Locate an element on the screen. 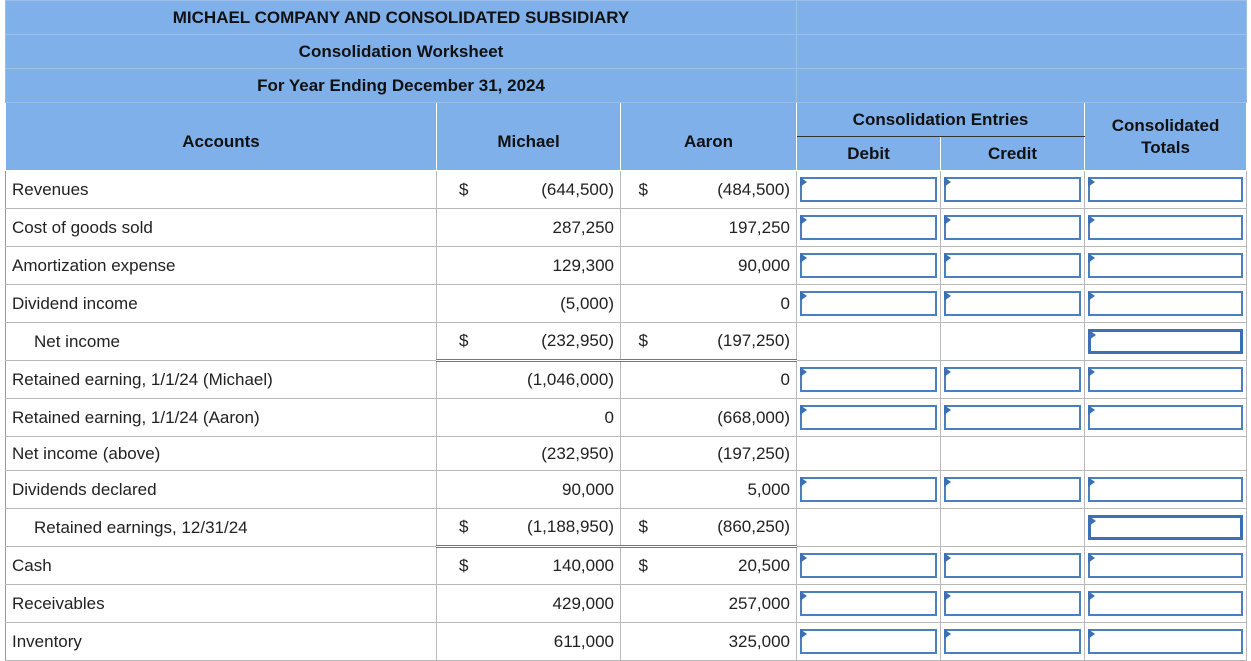  table-row: Dividend income (5,000) 0 is located at coordinates (626, 303).